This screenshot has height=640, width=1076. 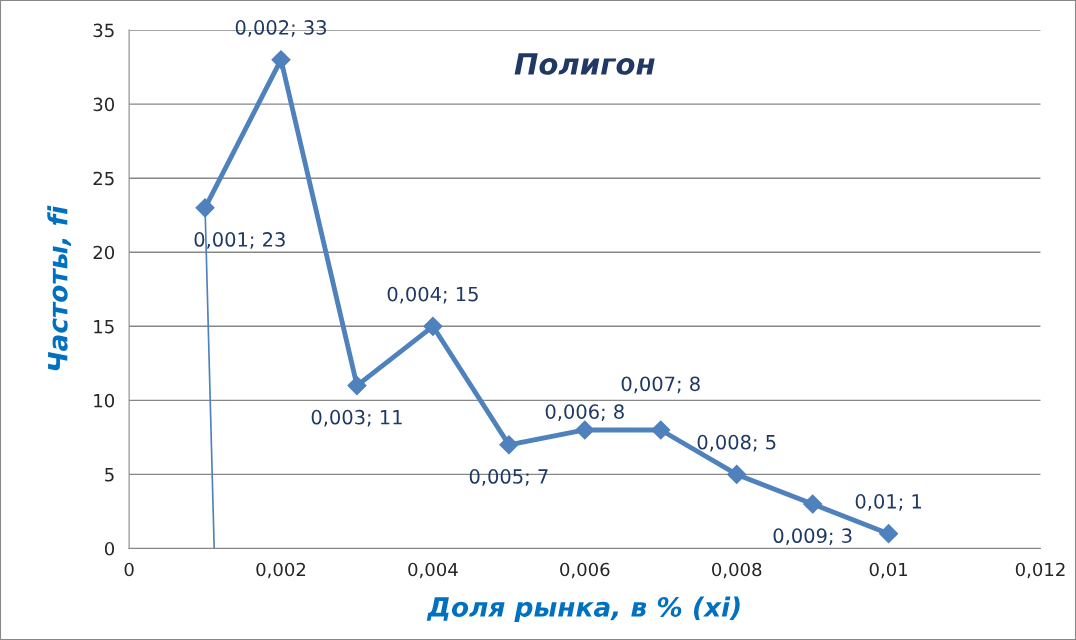 I want to click on y-tick-label: 5, so click(x=109, y=475).